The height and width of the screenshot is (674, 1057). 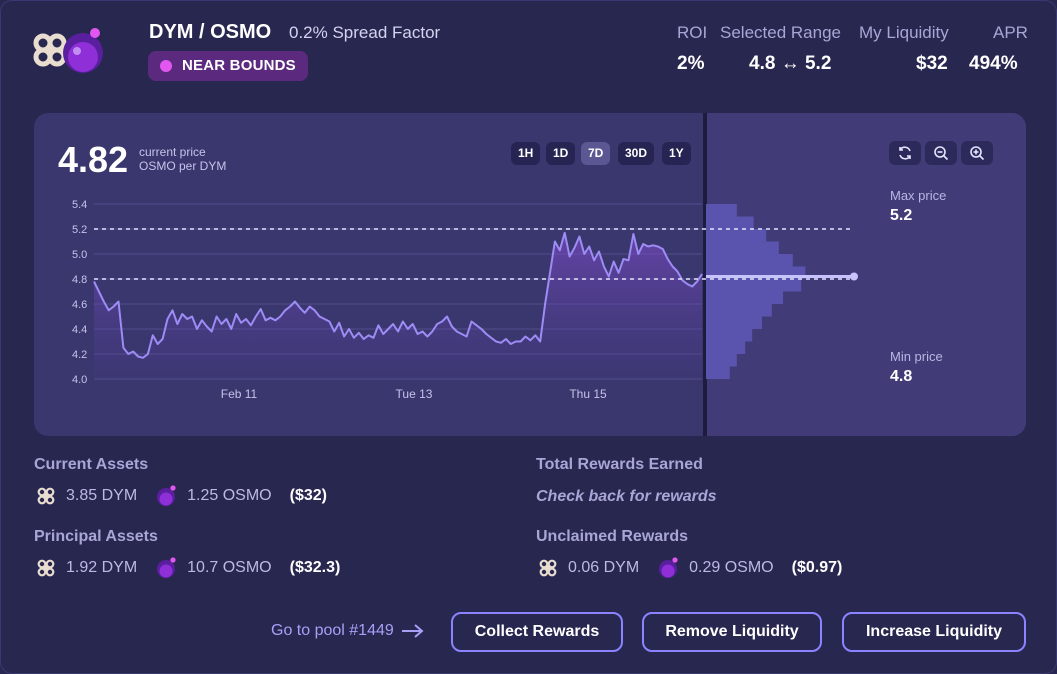 What do you see at coordinates (93, 159) in the screenshot?
I see `current-price-value: 4.82` at bounding box center [93, 159].